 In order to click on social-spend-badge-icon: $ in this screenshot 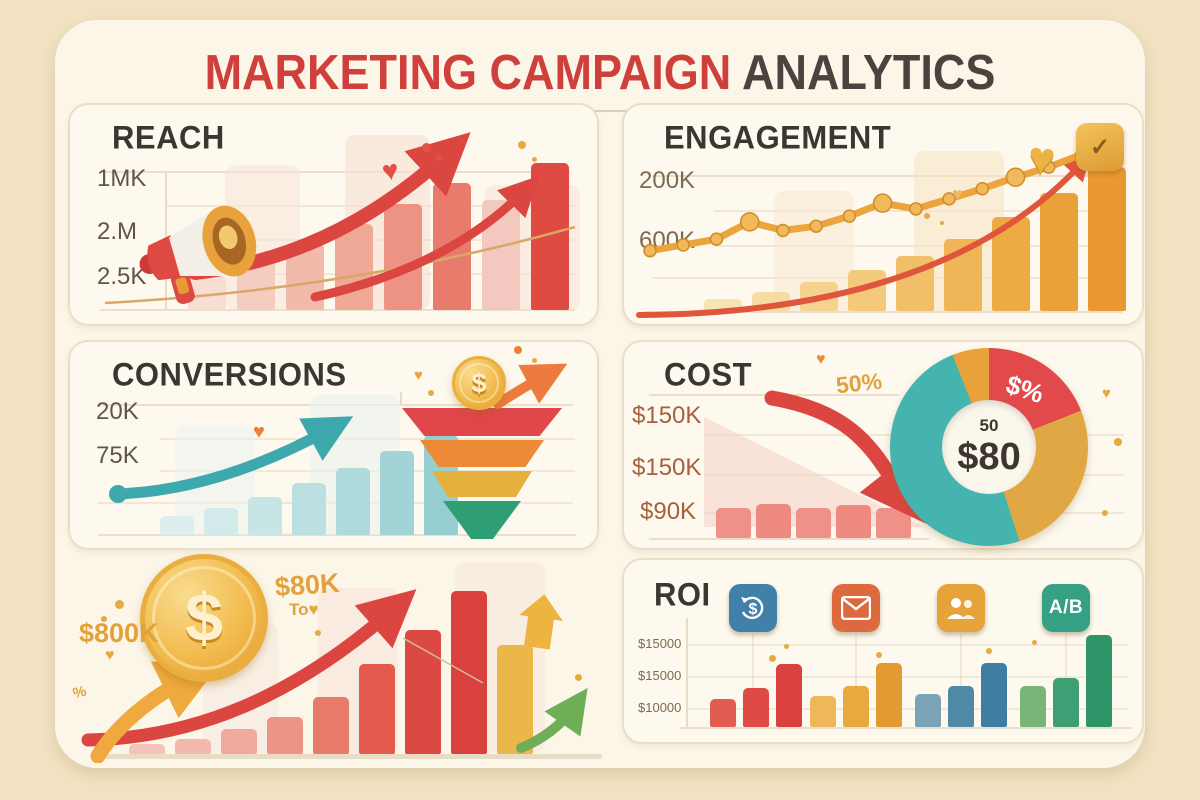, I will do `click(753, 608)`.